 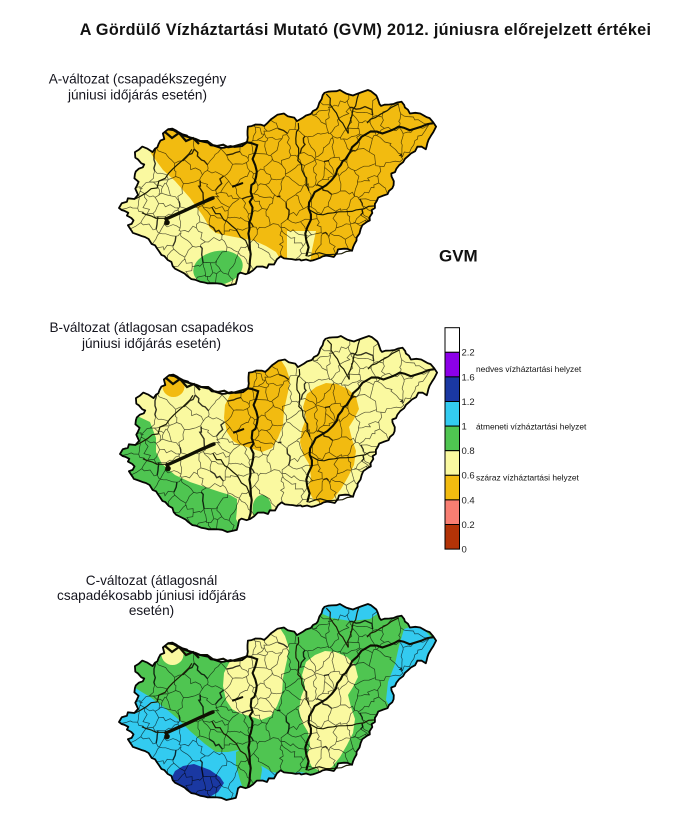 What do you see at coordinates (468, 353) in the screenshot?
I see `svg-text: 2.2` at bounding box center [468, 353].